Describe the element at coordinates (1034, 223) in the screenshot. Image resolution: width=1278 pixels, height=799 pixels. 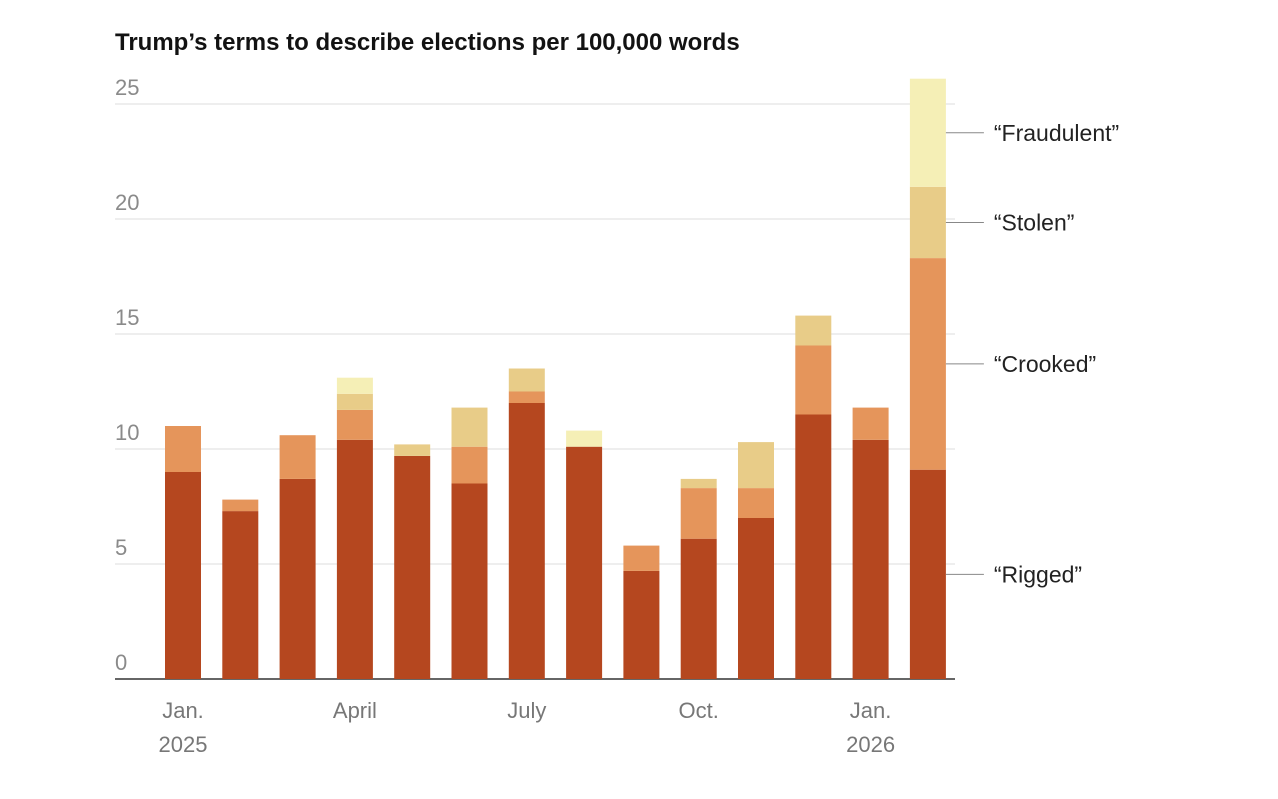
I see `legend-label: “Stolen”` at that location.